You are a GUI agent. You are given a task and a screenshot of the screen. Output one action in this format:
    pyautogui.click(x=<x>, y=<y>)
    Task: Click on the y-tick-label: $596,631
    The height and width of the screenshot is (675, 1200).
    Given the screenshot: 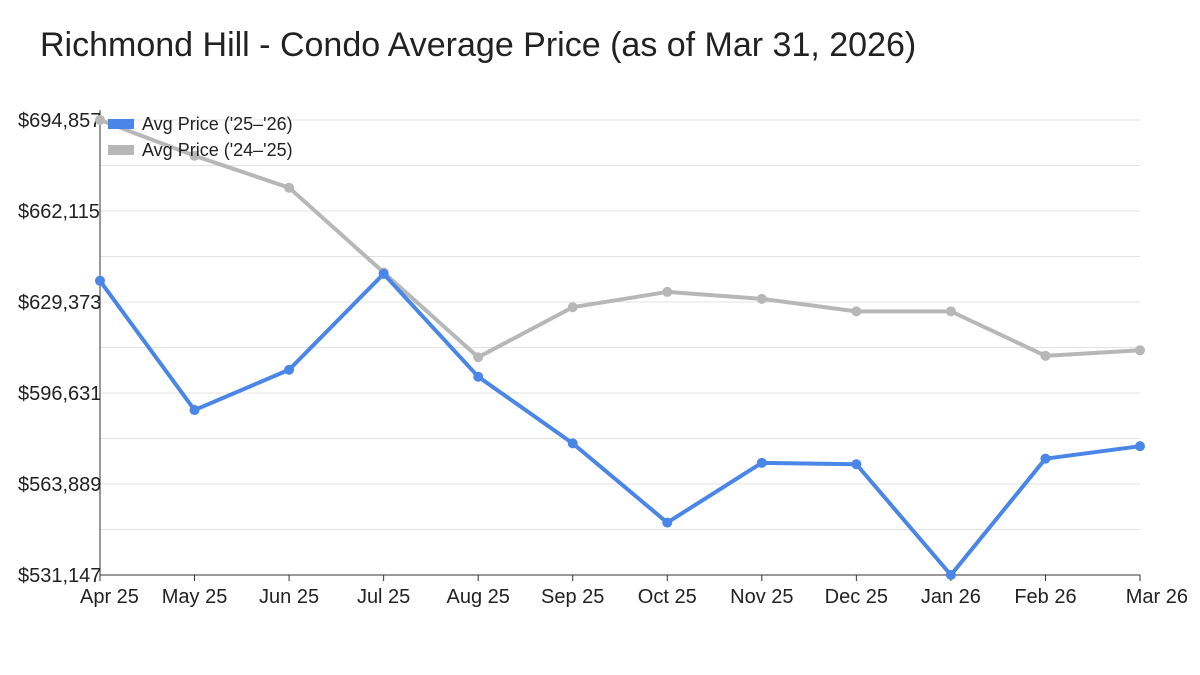 What is the action you would take?
    pyautogui.click(x=59, y=394)
    